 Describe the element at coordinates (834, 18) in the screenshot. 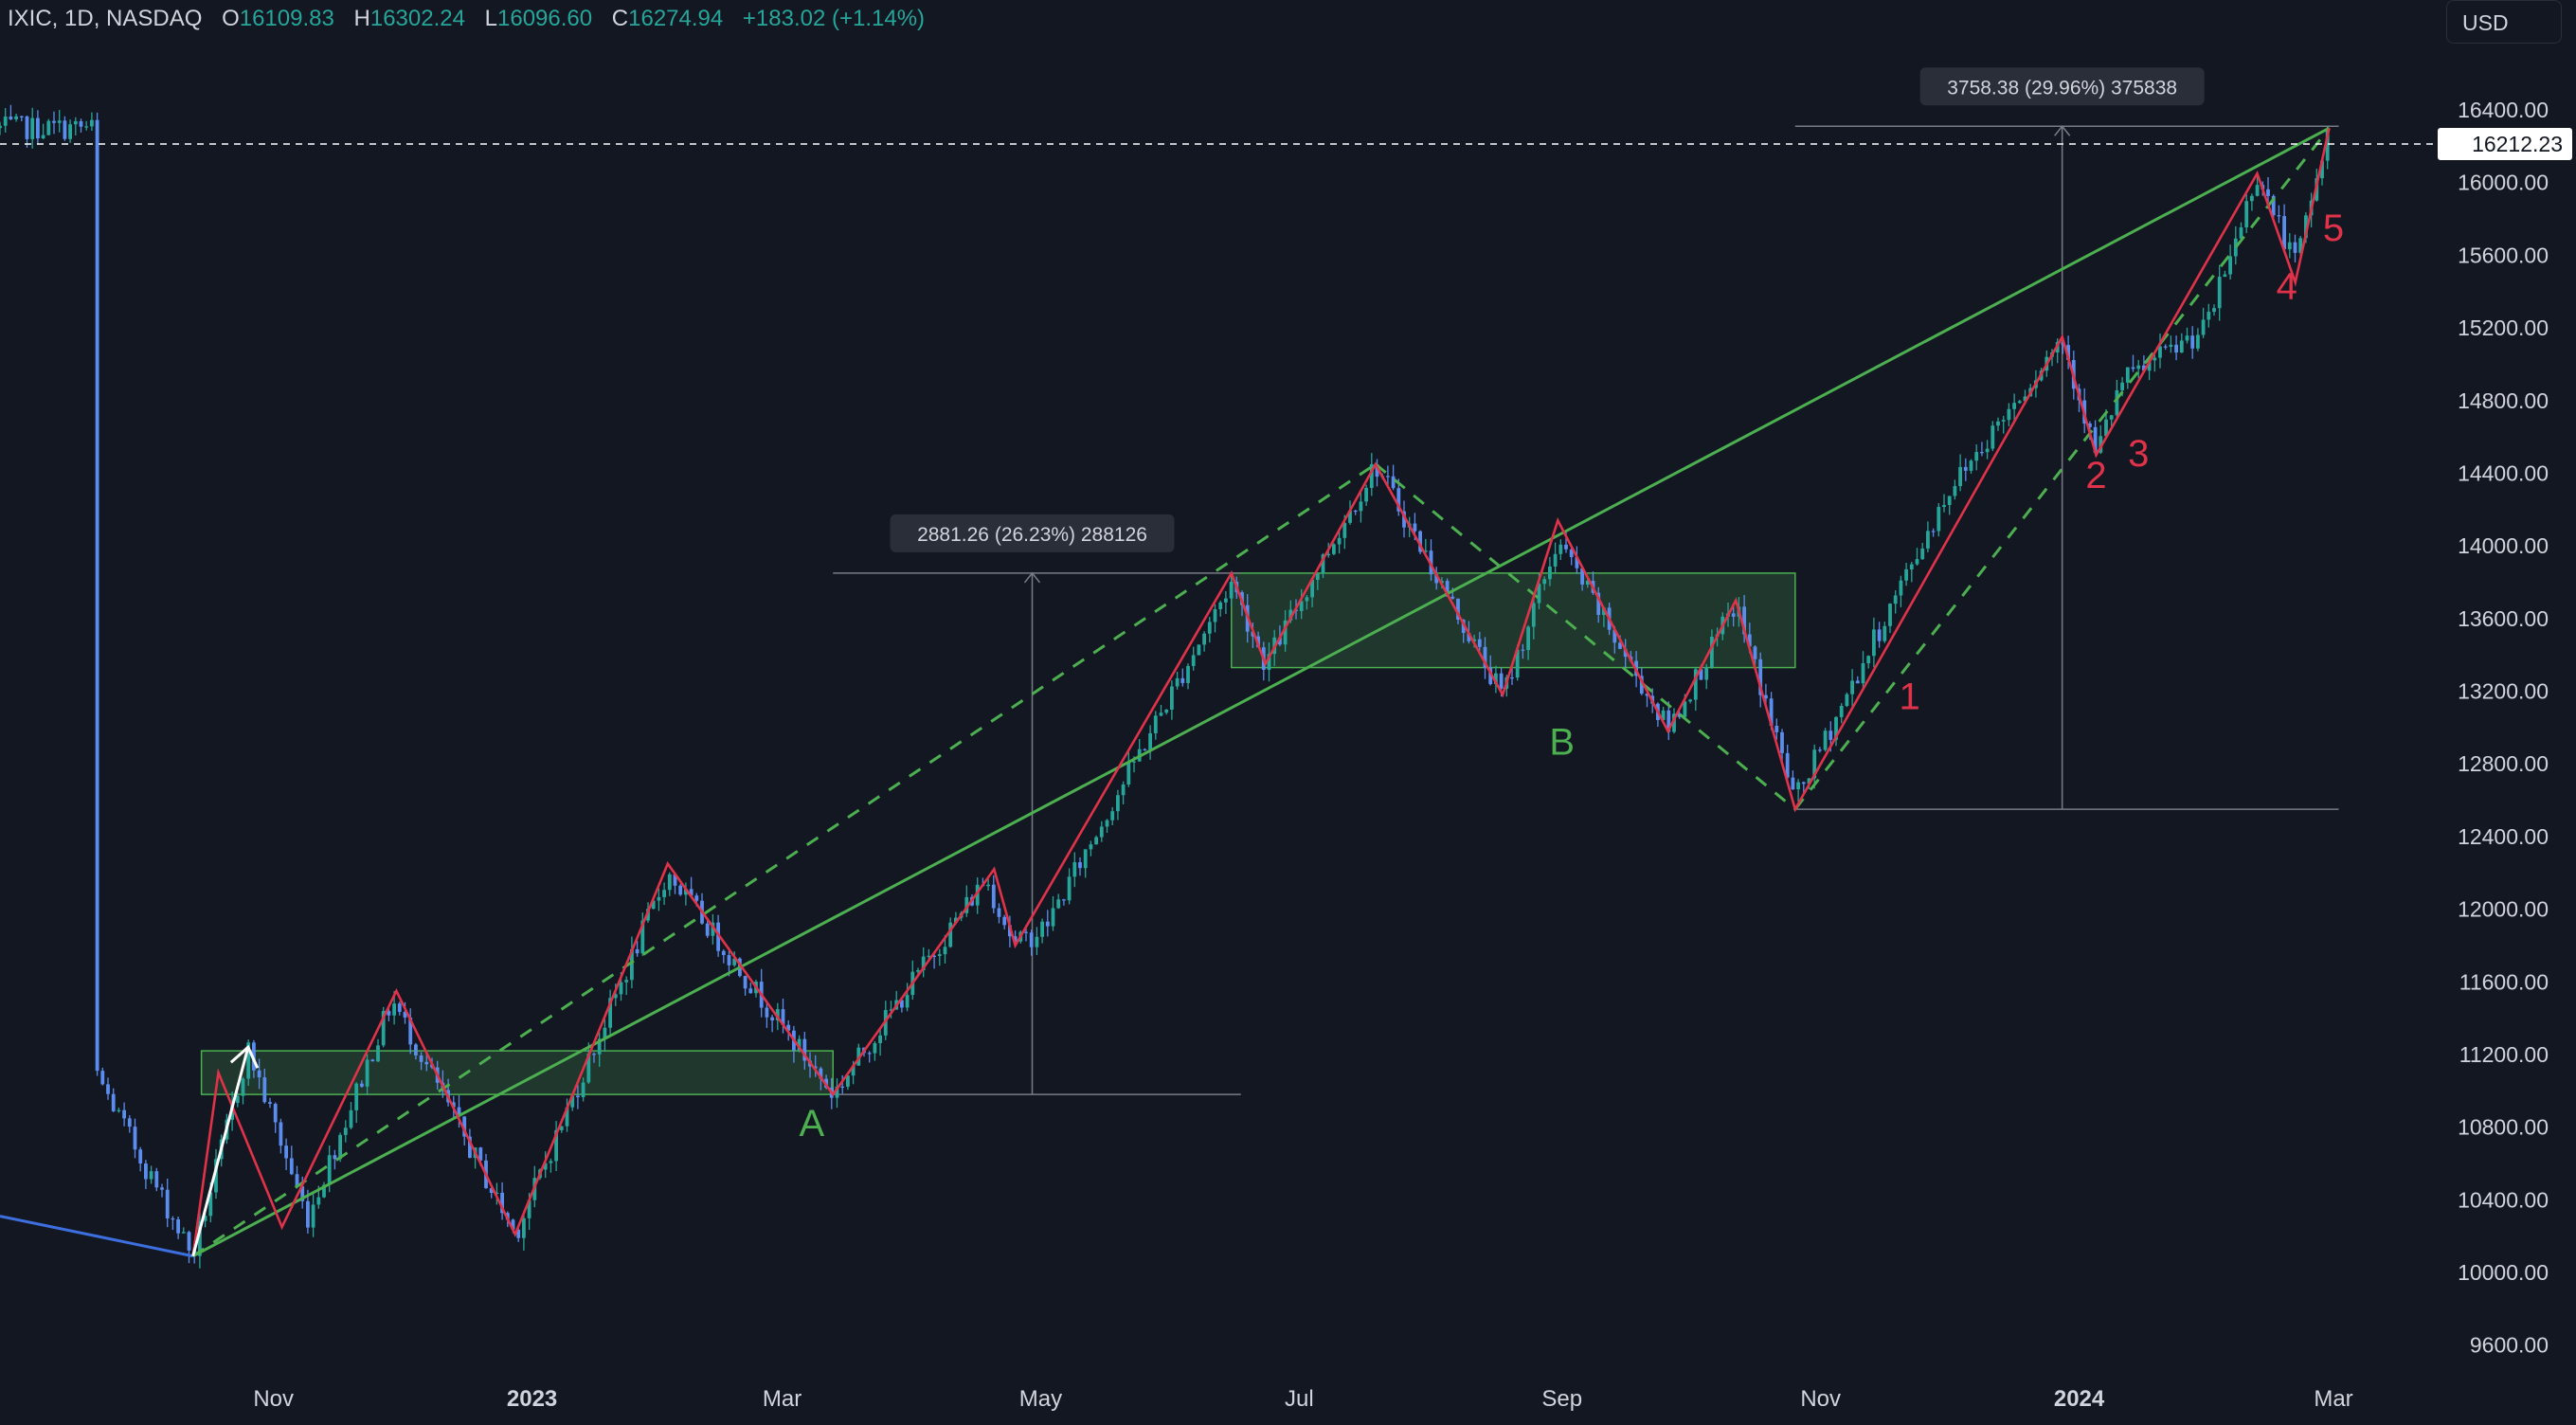

I see `change-value: +183.02 (+1.14%)` at that location.